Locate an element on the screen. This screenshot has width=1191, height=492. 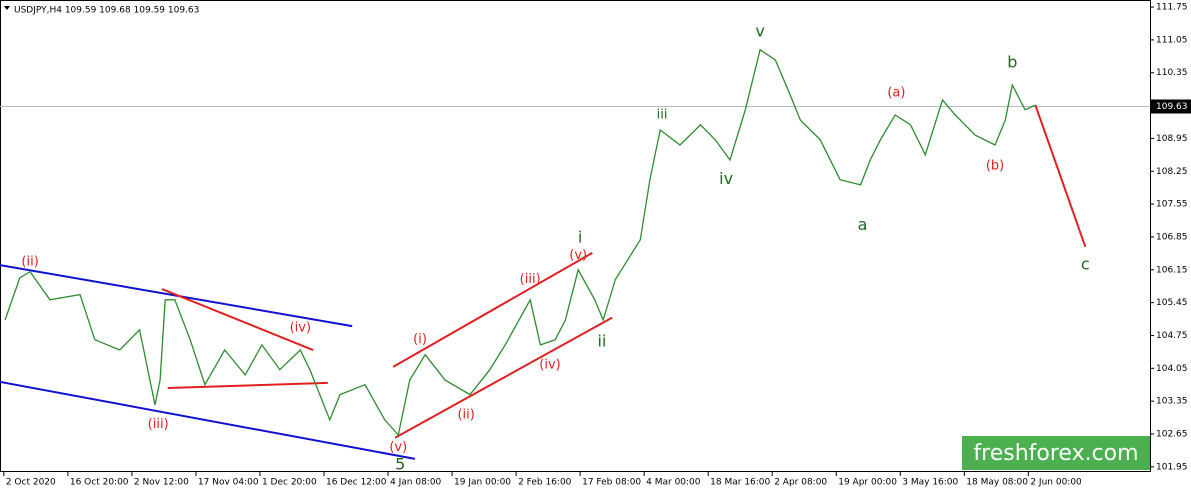
x-tick-label: 2 Feb 16:00 is located at coordinates (545, 483).